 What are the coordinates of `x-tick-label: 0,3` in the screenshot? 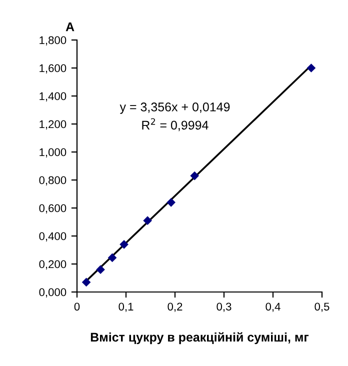 It's located at (224, 307).